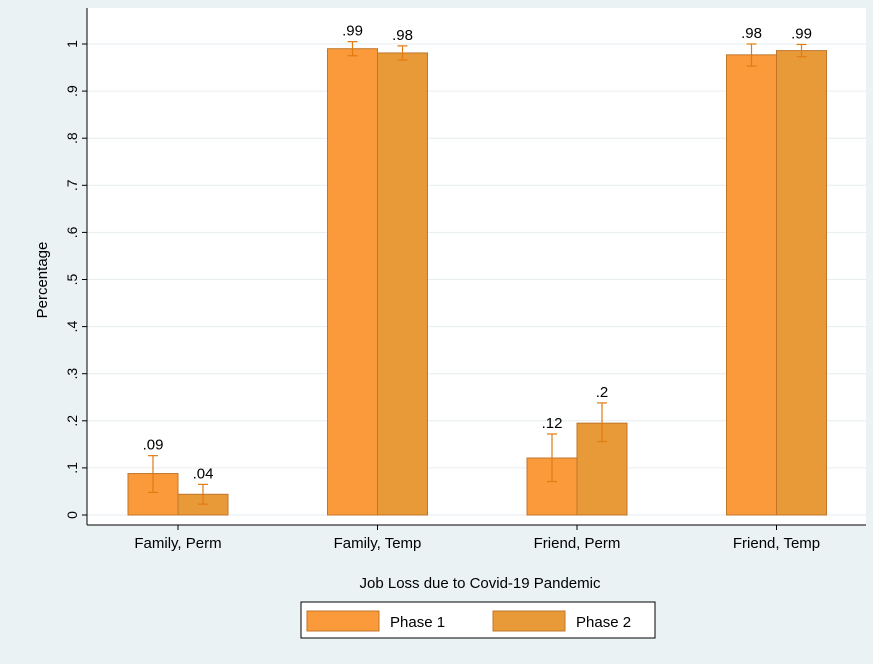 The image size is (873, 664). What do you see at coordinates (402, 35) in the screenshot?
I see `data-label-phase-2-family-temp: .98` at bounding box center [402, 35].